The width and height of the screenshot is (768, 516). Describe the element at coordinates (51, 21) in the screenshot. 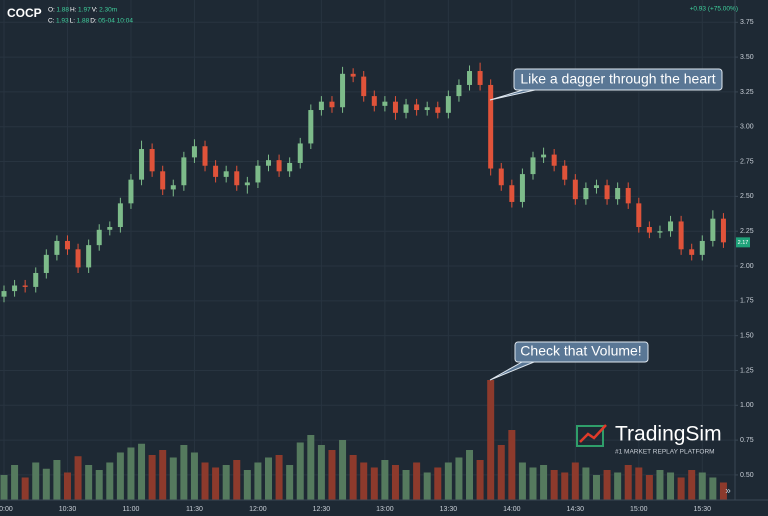

I see `legend-label: C:` at that location.